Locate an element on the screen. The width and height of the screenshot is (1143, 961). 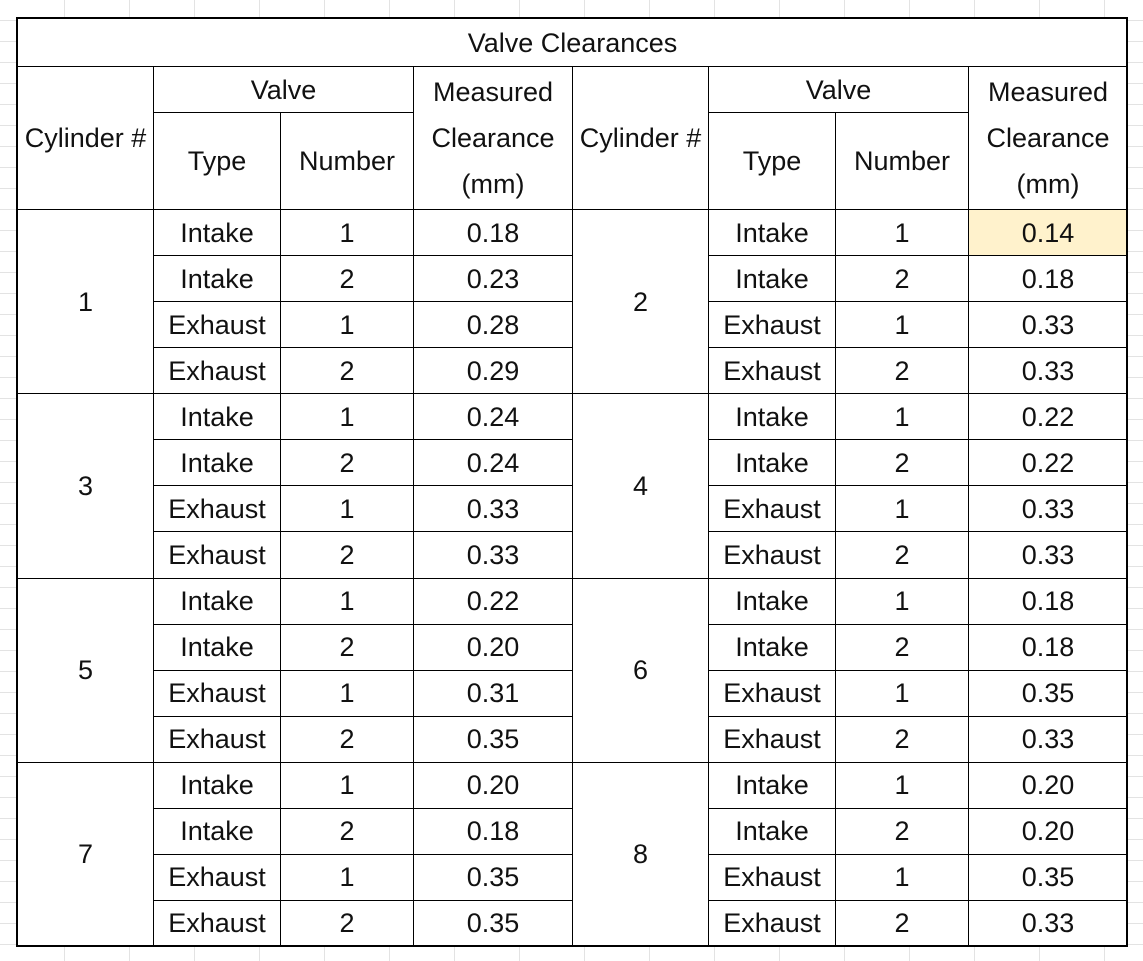
cylinder-number: 8 is located at coordinates (640, 854).